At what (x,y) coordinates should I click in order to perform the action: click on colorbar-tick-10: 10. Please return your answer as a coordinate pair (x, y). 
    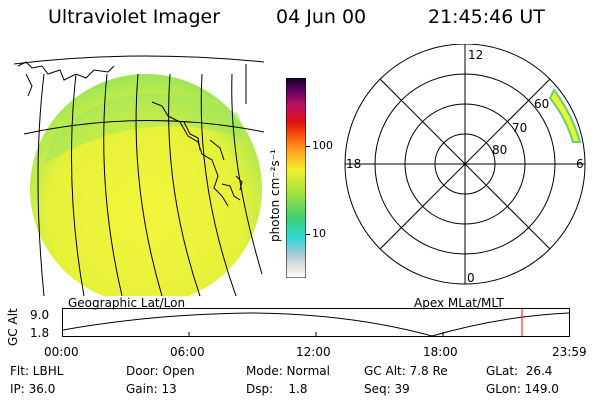
    Looking at the image, I should click on (319, 233).